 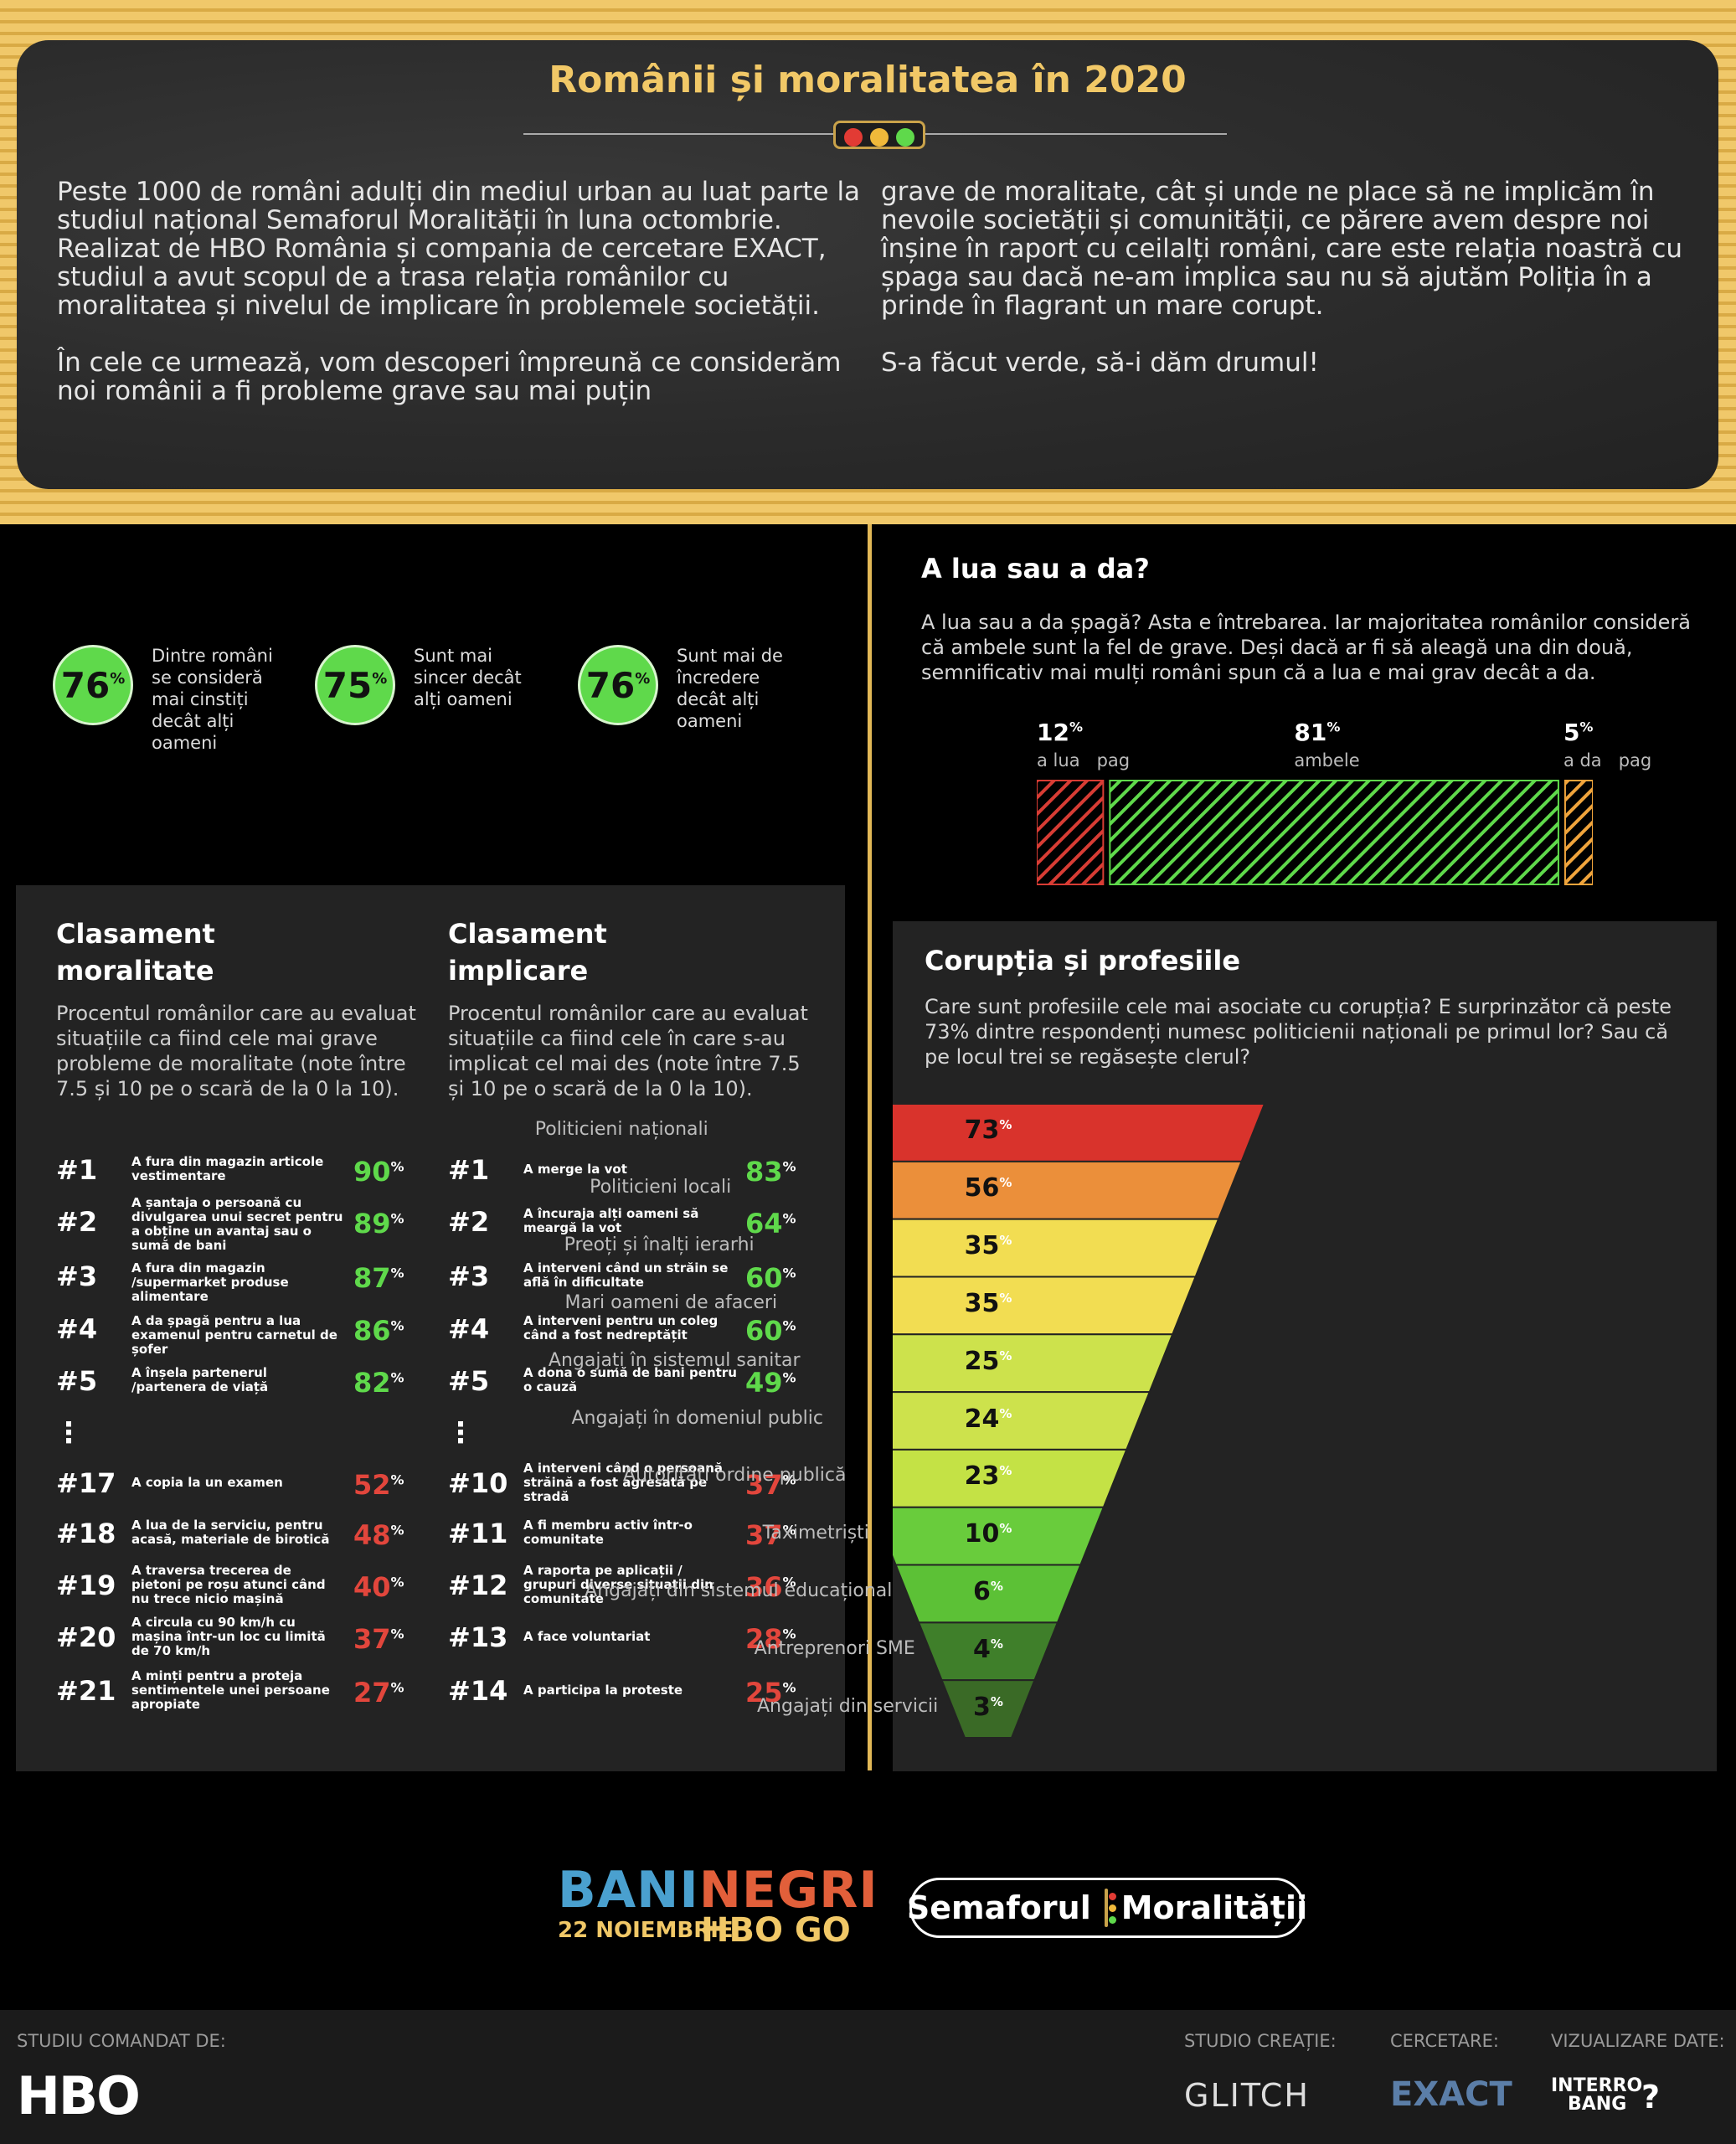 What do you see at coordinates (1107, 1908) in the screenshot?
I see `semaforul-moralitatii-badge: Semaforul Moralității` at bounding box center [1107, 1908].